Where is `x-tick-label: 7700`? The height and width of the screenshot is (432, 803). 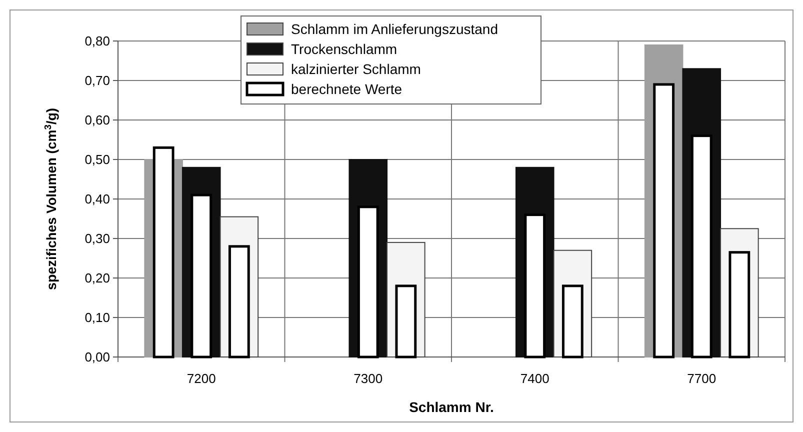 x-tick-label: 7700 is located at coordinates (701, 378).